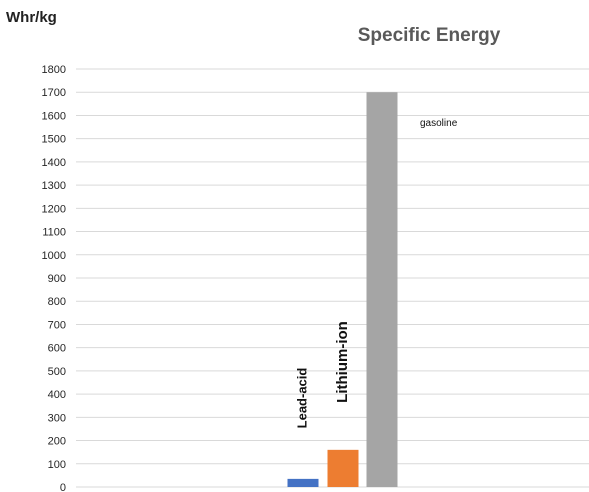 The width and height of the screenshot is (589, 492). Describe the element at coordinates (57, 372) in the screenshot. I see `y-tick-label: 500` at that location.